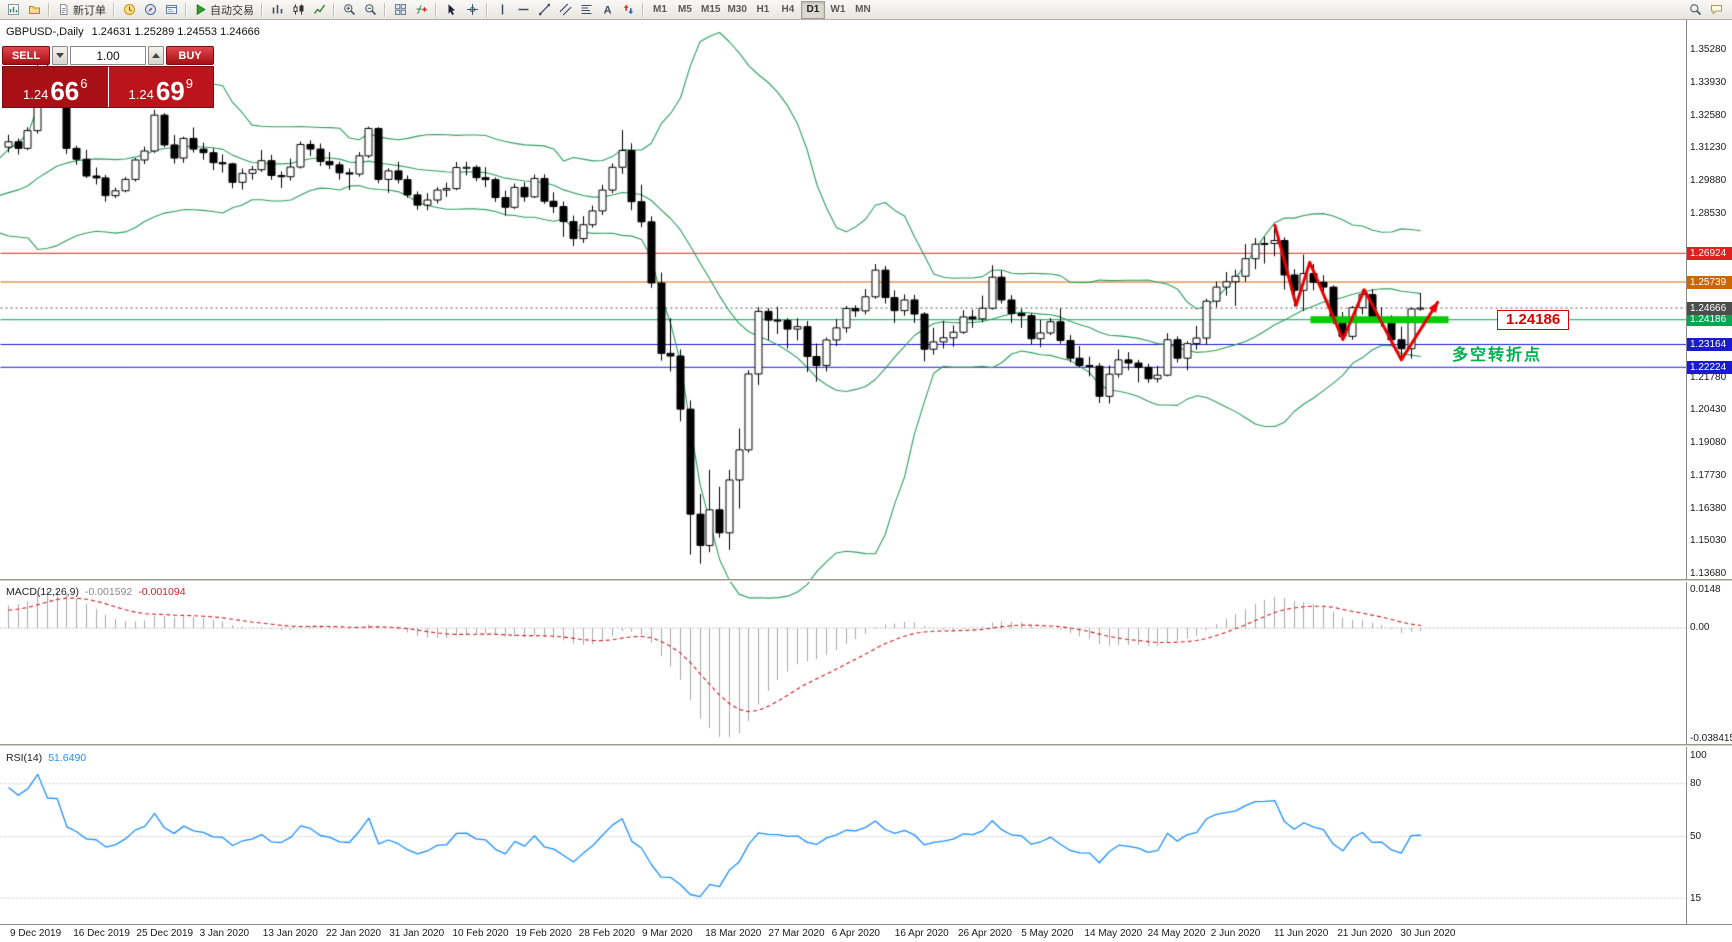  I want to click on bid-sup: 6, so click(84, 83).